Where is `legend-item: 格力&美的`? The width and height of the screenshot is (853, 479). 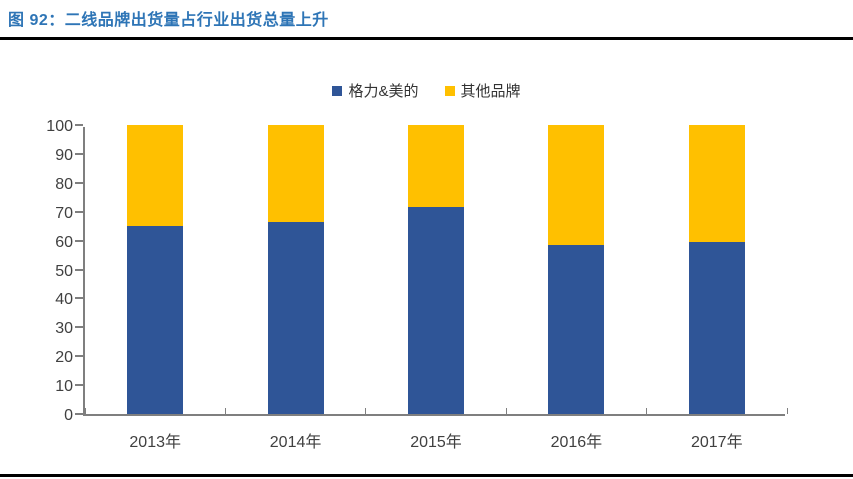
legend-item: 格力&美的 is located at coordinates (375, 90).